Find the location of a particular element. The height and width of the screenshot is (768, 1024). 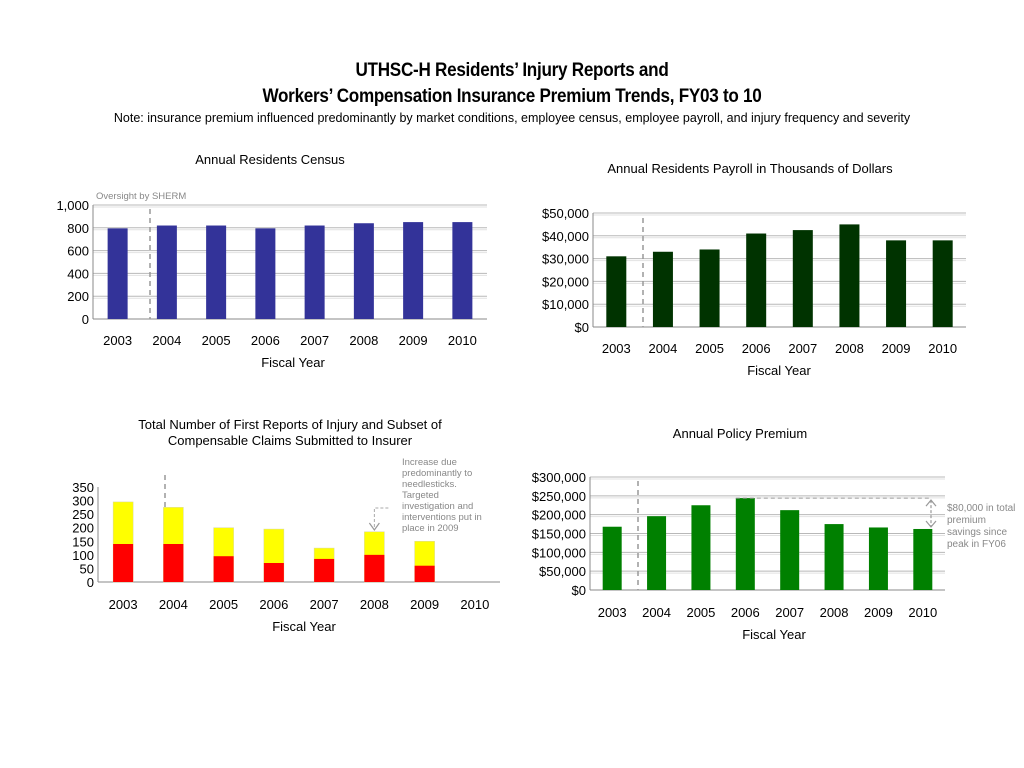

injury-ytick-label: 0 is located at coordinates (90, 582).